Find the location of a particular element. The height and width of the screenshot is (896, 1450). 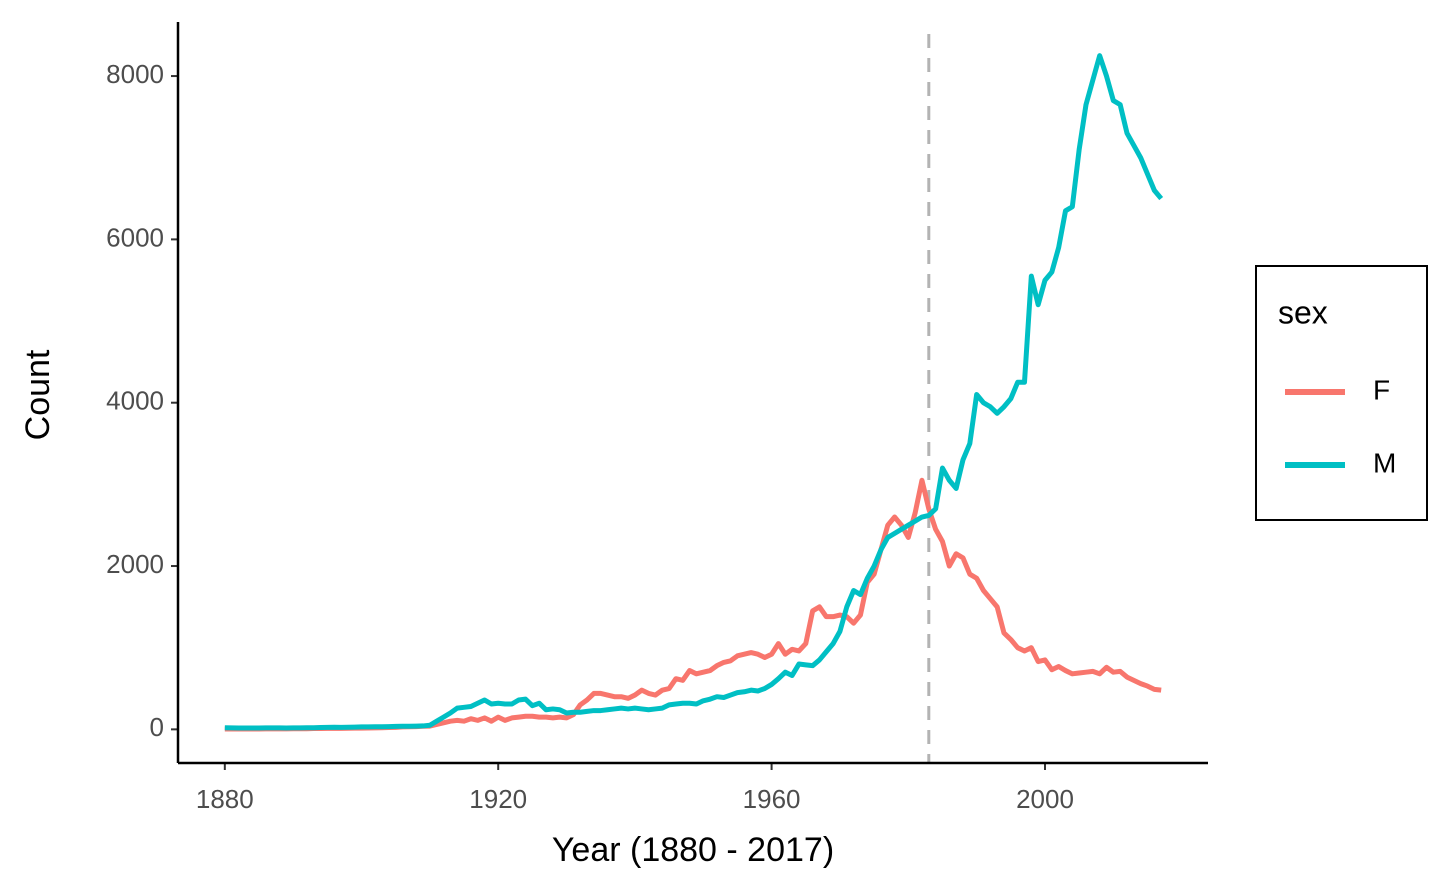

x-tick-label: 1960 is located at coordinates (772, 799).